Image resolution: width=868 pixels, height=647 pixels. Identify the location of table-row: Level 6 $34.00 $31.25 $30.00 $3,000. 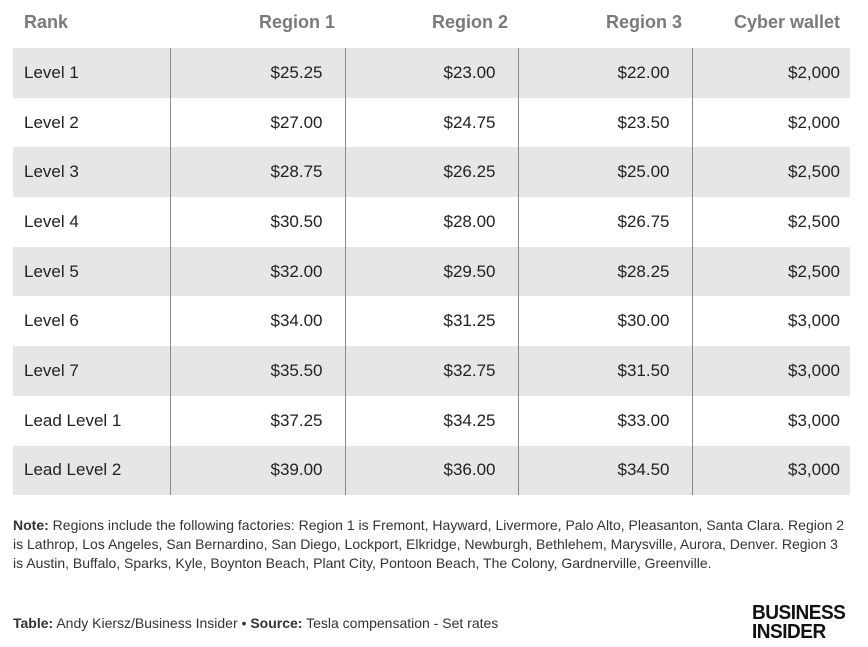
(431, 321).